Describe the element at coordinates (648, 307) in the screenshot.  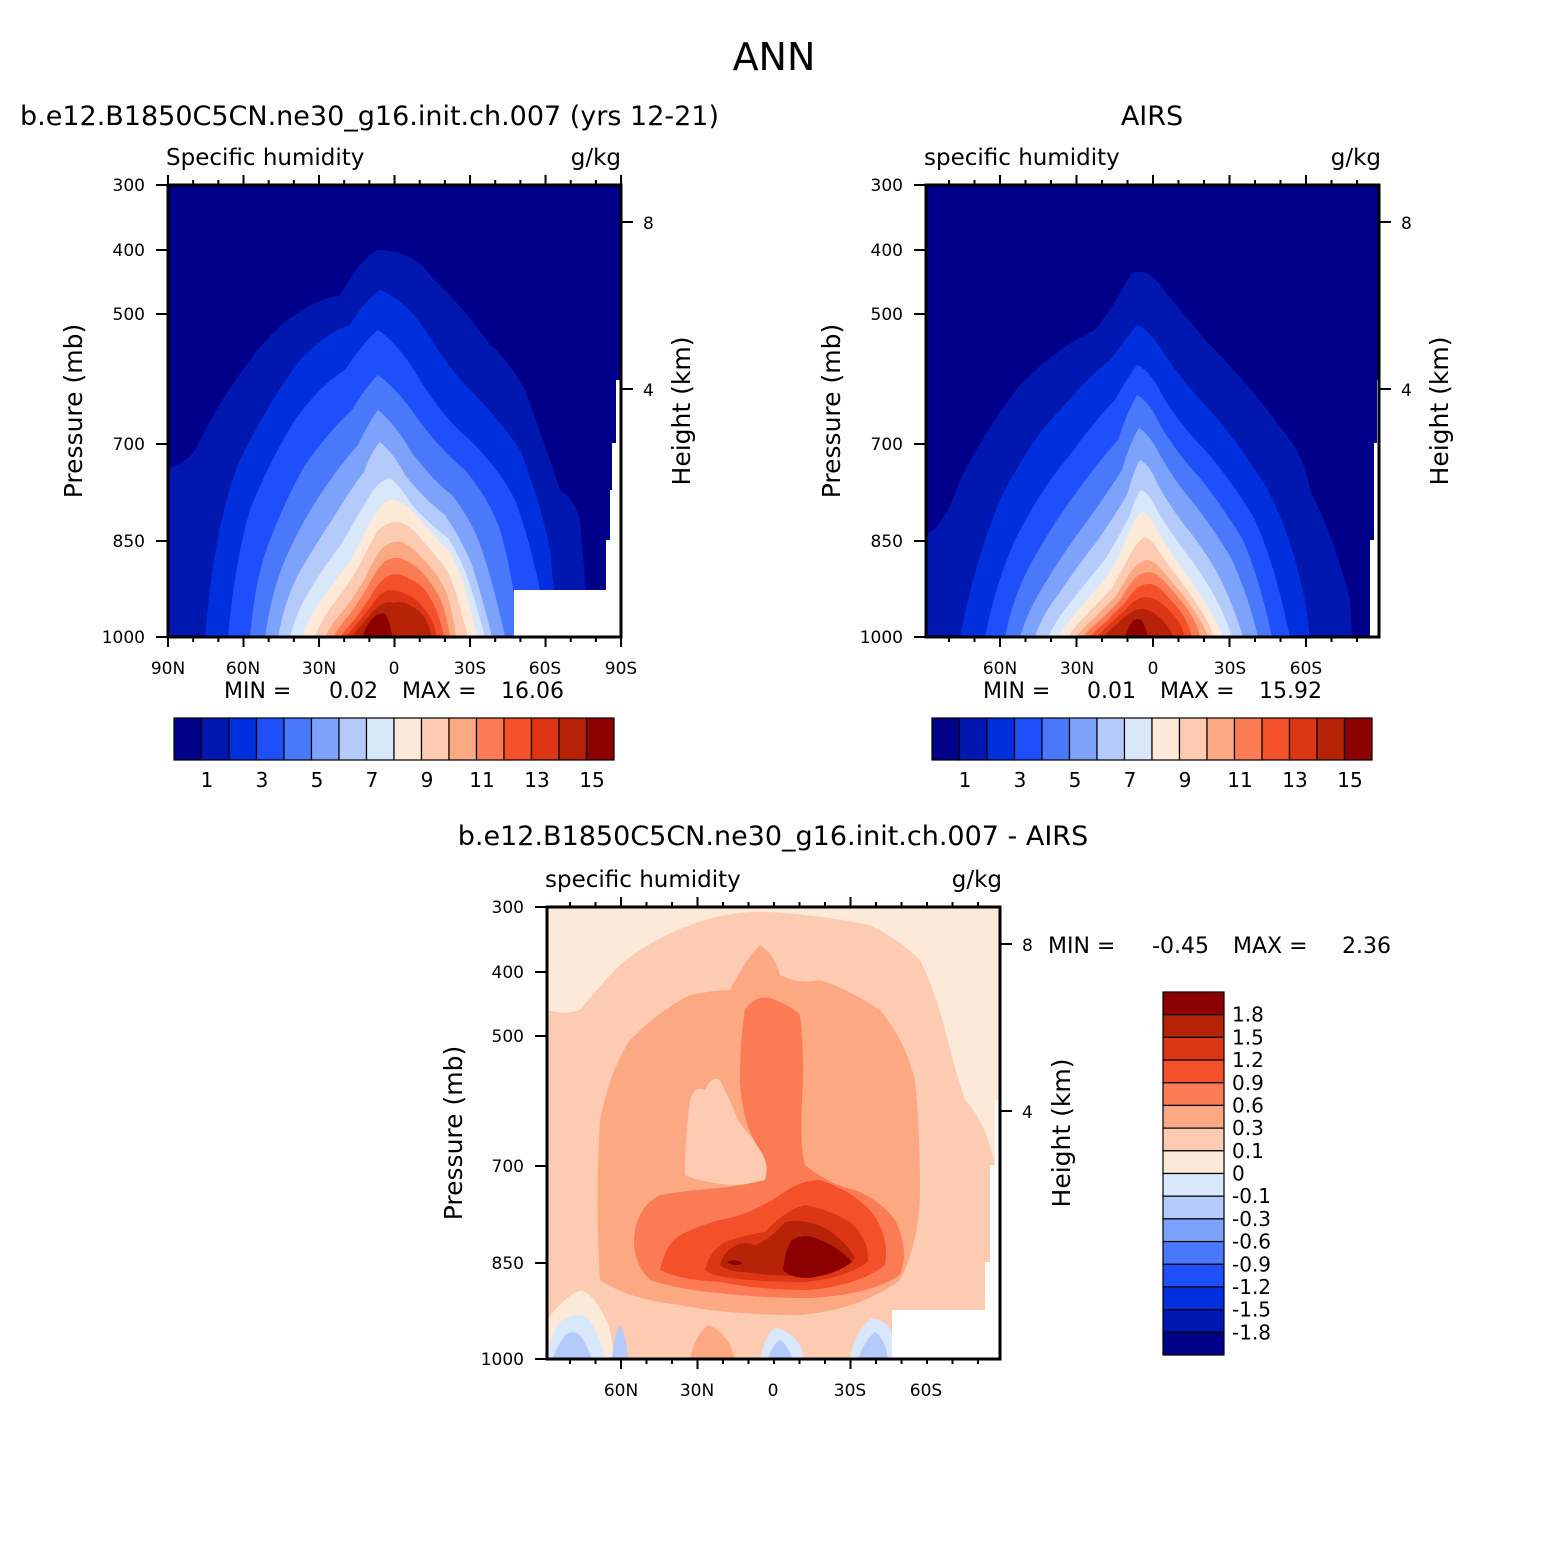
I see `panel-model-y2-ticklabels: 8 4` at that location.